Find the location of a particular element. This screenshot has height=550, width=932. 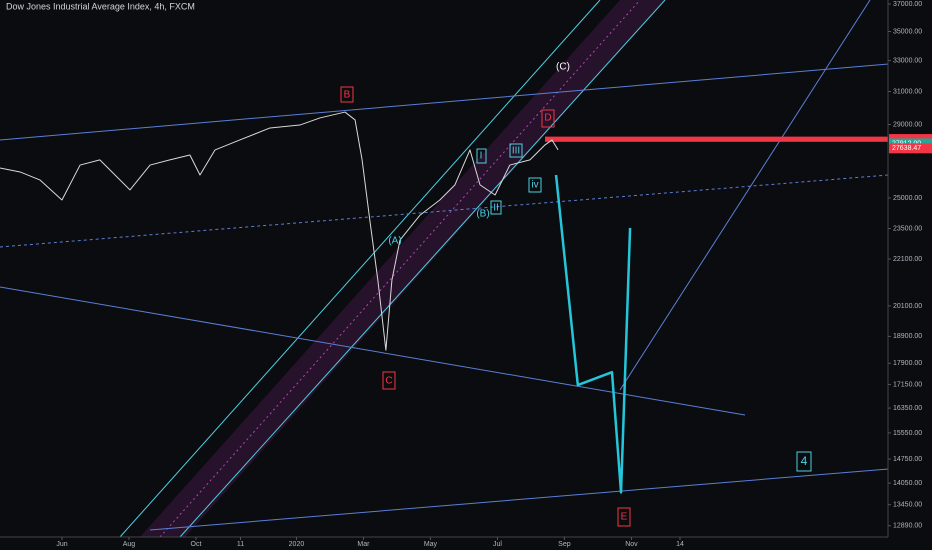

y-tick-label: 14750.00 is located at coordinates (907, 459).